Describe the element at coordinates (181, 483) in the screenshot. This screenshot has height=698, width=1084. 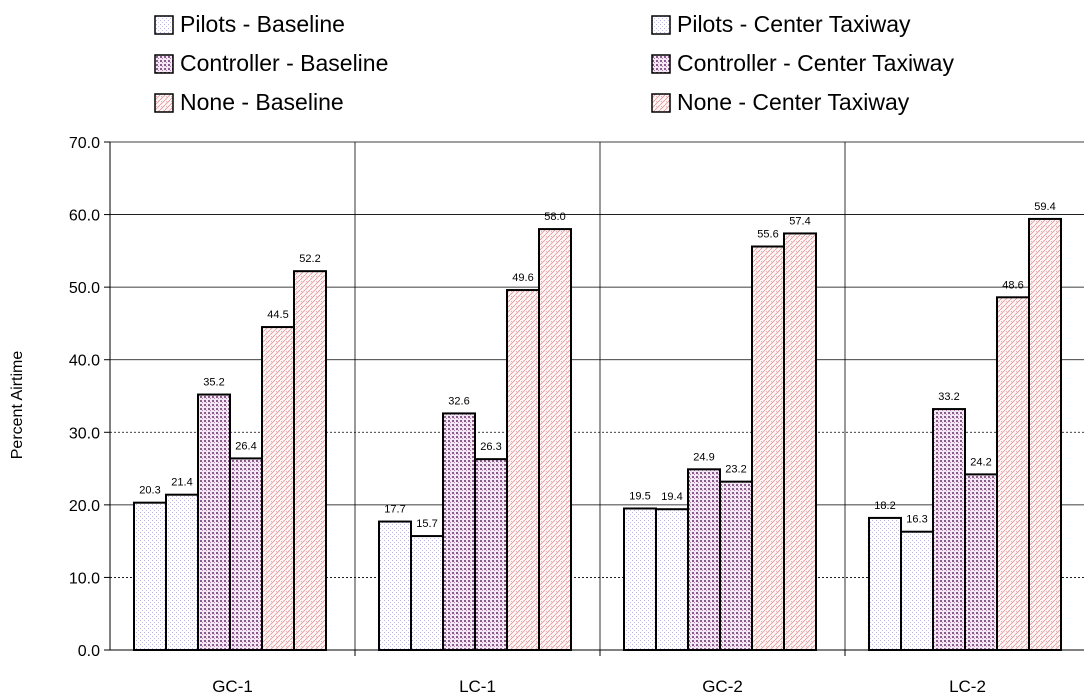
I see `data-label: 21.4` at that location.